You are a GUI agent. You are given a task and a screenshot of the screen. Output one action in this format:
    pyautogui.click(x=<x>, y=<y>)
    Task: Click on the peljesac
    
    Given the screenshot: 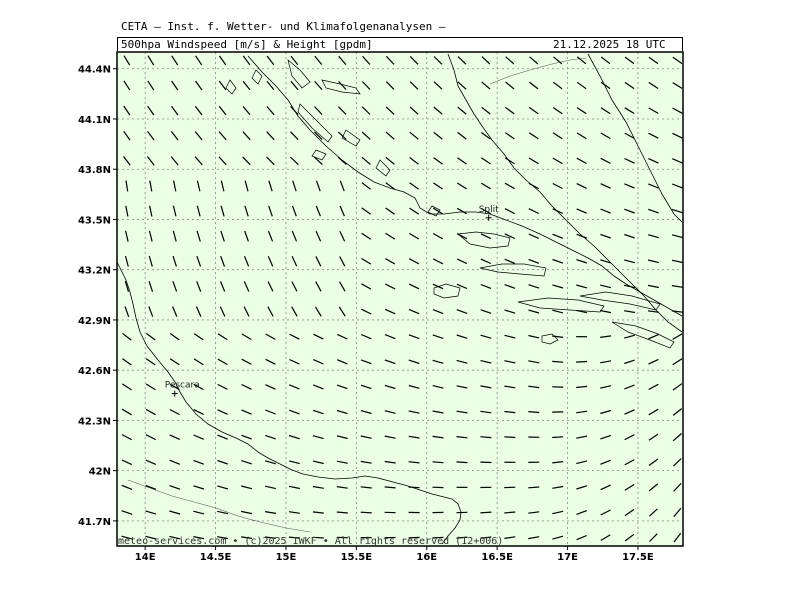 What is the action you would take?
    pyautogui.click(x=620, y=301)
    